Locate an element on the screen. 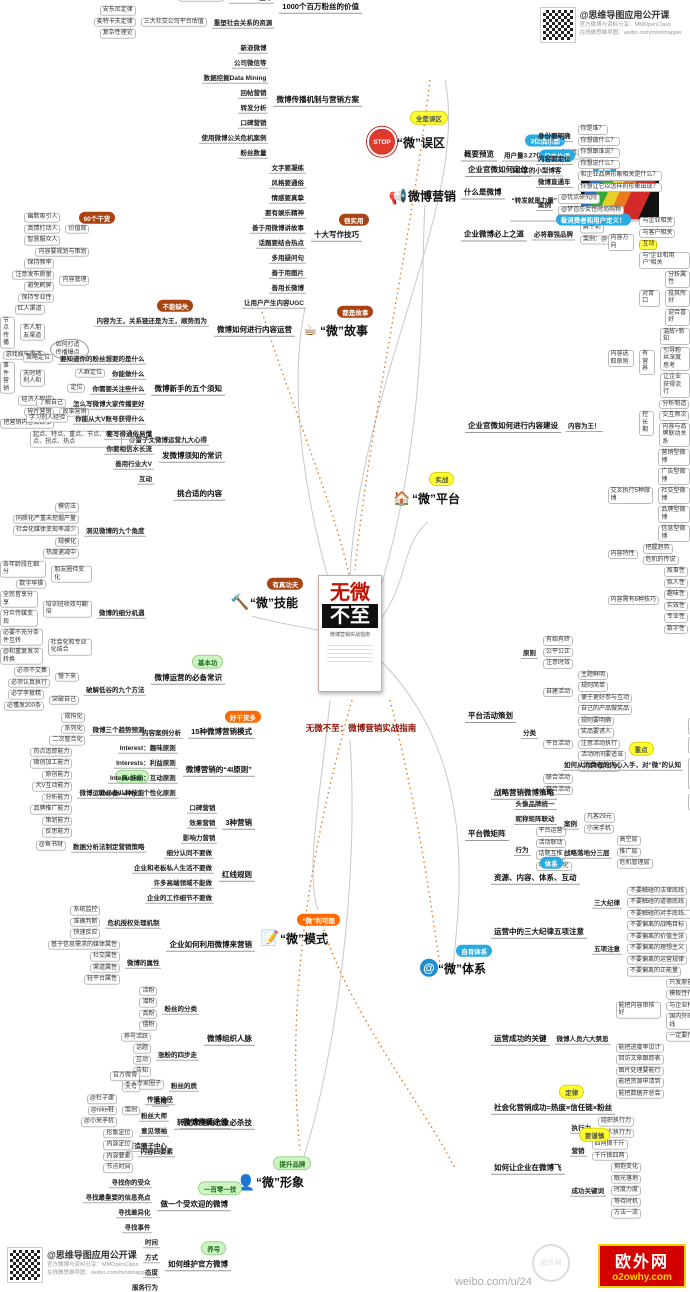 This screenshot has height=1292, width=690. node-text: 内容管理 is located at coordinates (74, 280).